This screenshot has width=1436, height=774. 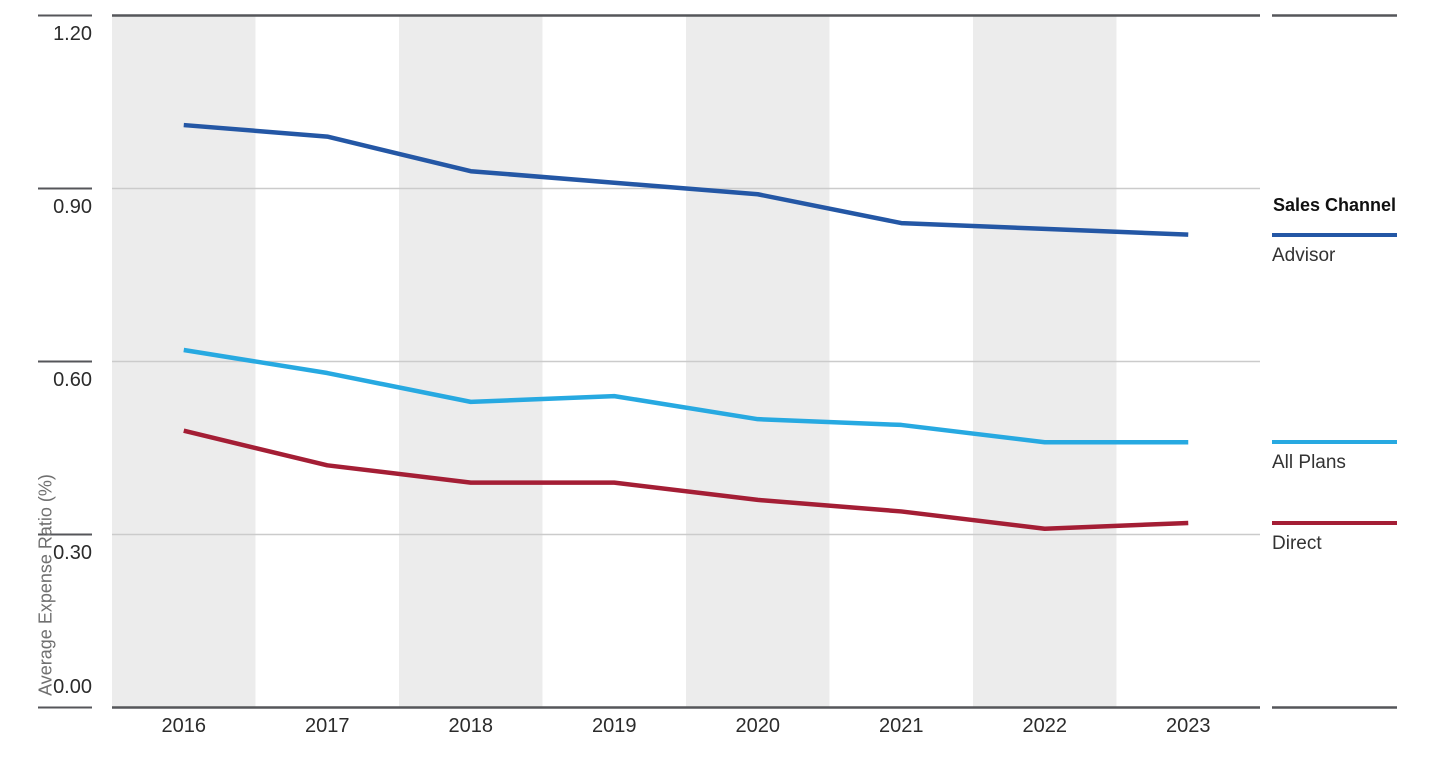 What do you see at coordinates (72, 553) in the screenshot?
I see `y-tick-label-0.30: 0.30` at bounding box center [72, 553].